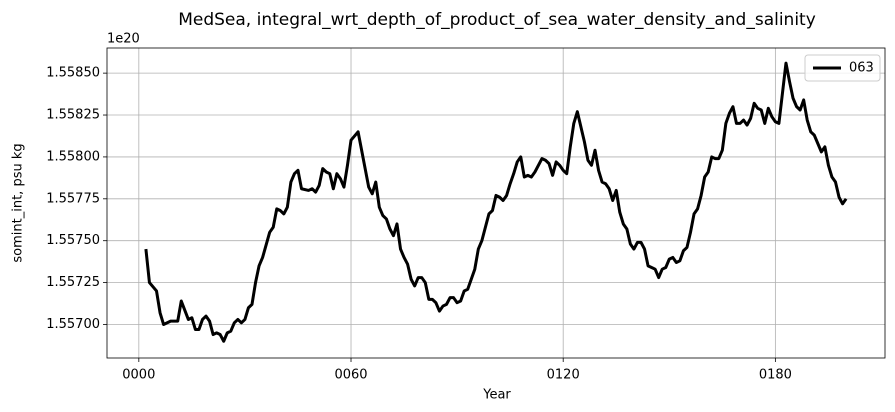  I want to click on legend: 063, so click(842, 68).